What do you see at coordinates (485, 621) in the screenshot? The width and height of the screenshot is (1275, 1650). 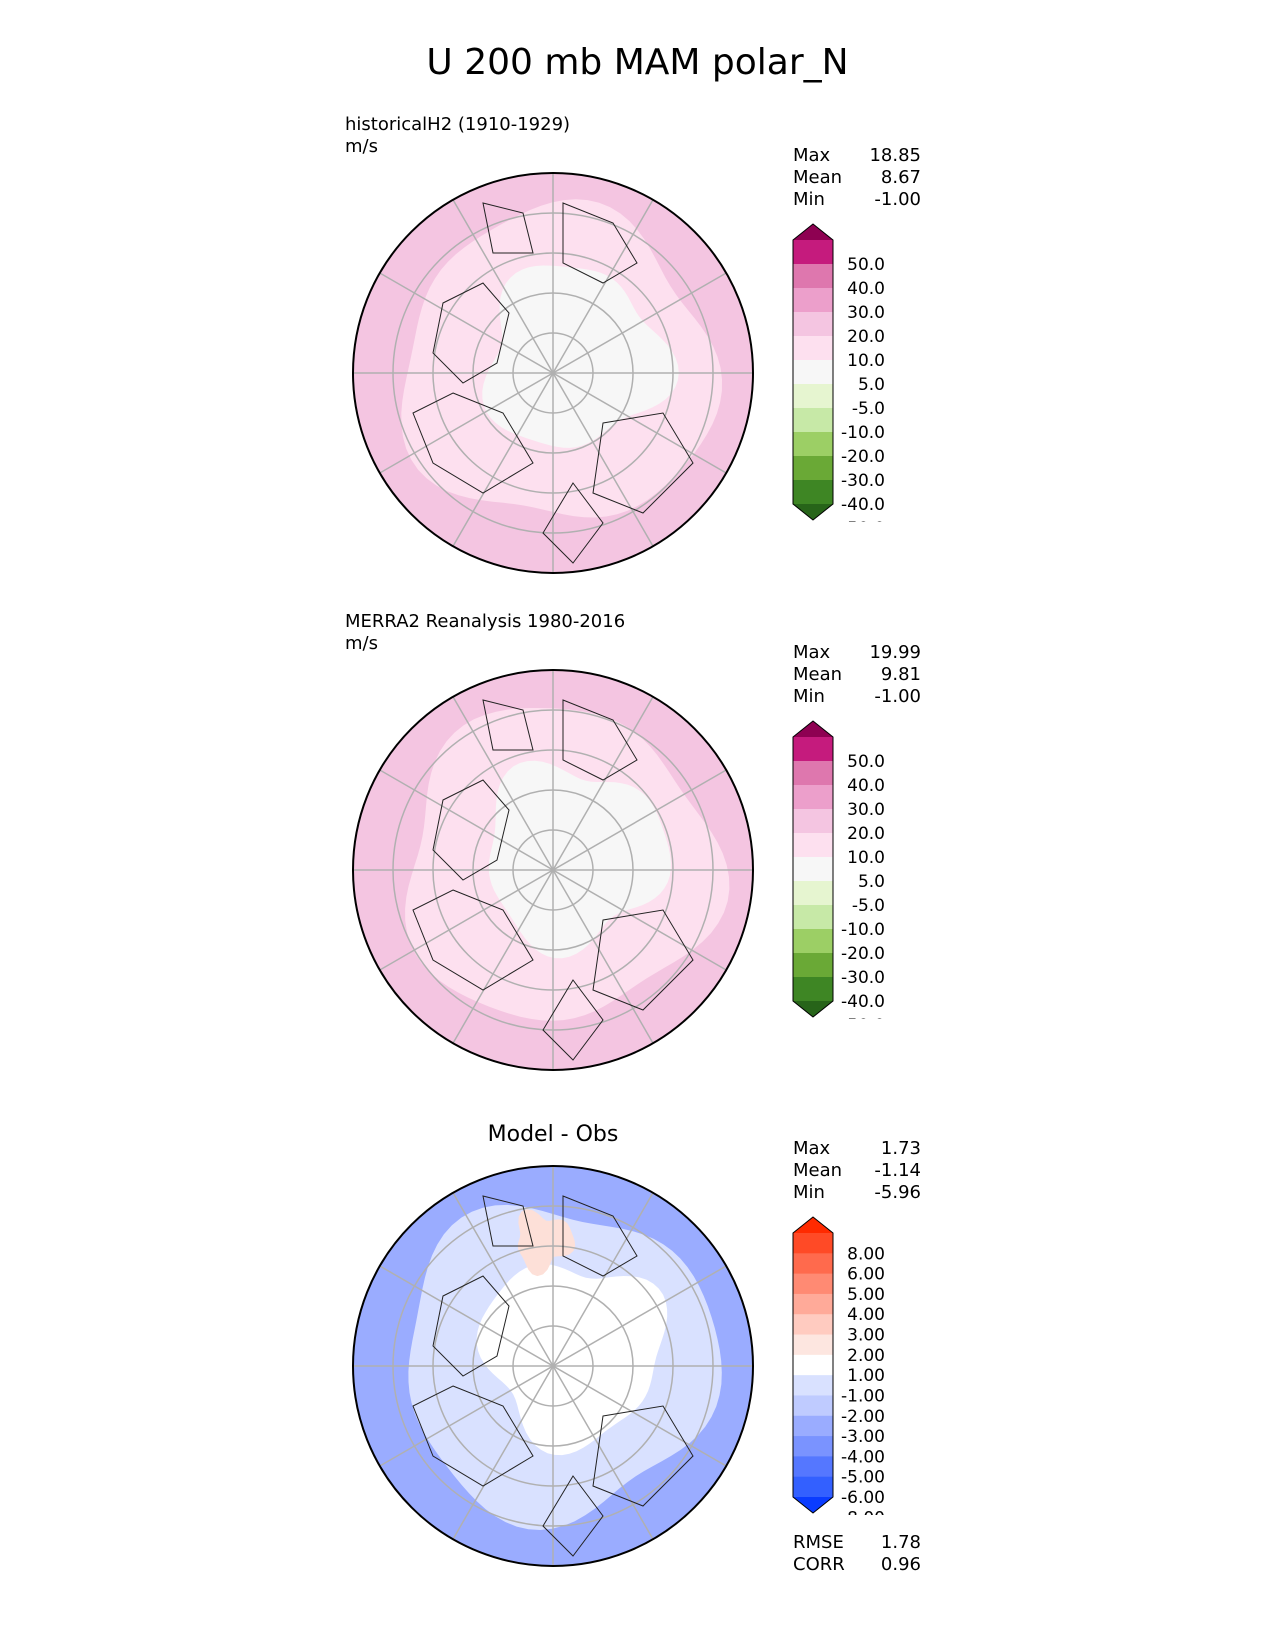 I see `panel2-title: MERRA2 Reanalysis 1980-2016` at bounding box center [485, 621].